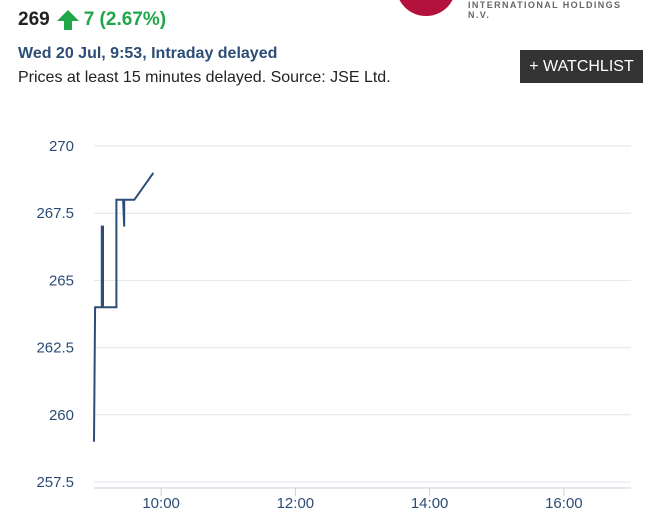 This screenshot has width=645, height=532. I want to click on y-tick-label: 270, so click(61, 146).